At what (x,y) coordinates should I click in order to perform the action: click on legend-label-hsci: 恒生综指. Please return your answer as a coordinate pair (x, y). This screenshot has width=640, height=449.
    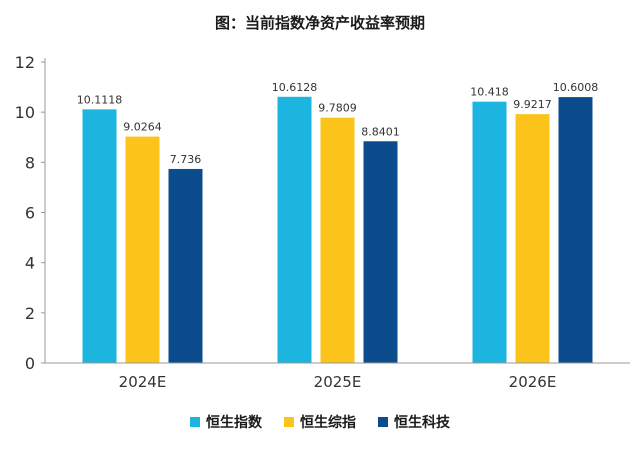
    Looking at the image, I should click on (328, 423).